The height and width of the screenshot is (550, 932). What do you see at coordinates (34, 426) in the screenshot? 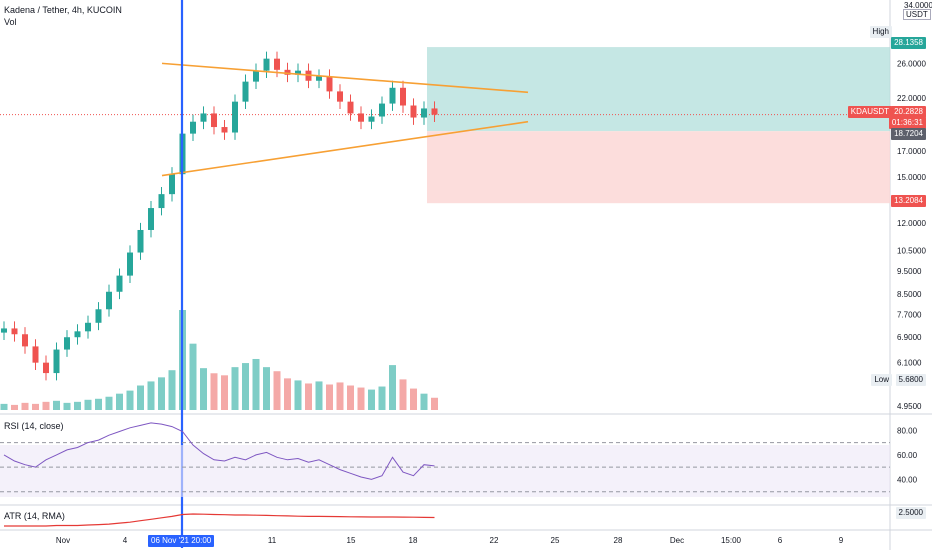
I see `rsi-label: RSI (14, close)` at bounding box center [34, 426].